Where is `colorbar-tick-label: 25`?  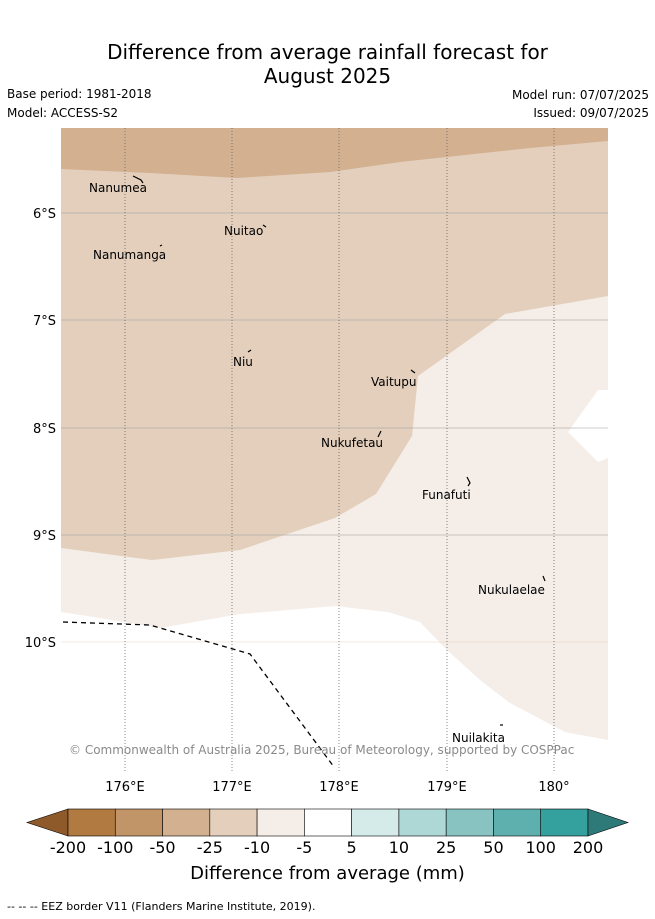 colorbar-tick-label: 25 is located at coordinates (446, 847).